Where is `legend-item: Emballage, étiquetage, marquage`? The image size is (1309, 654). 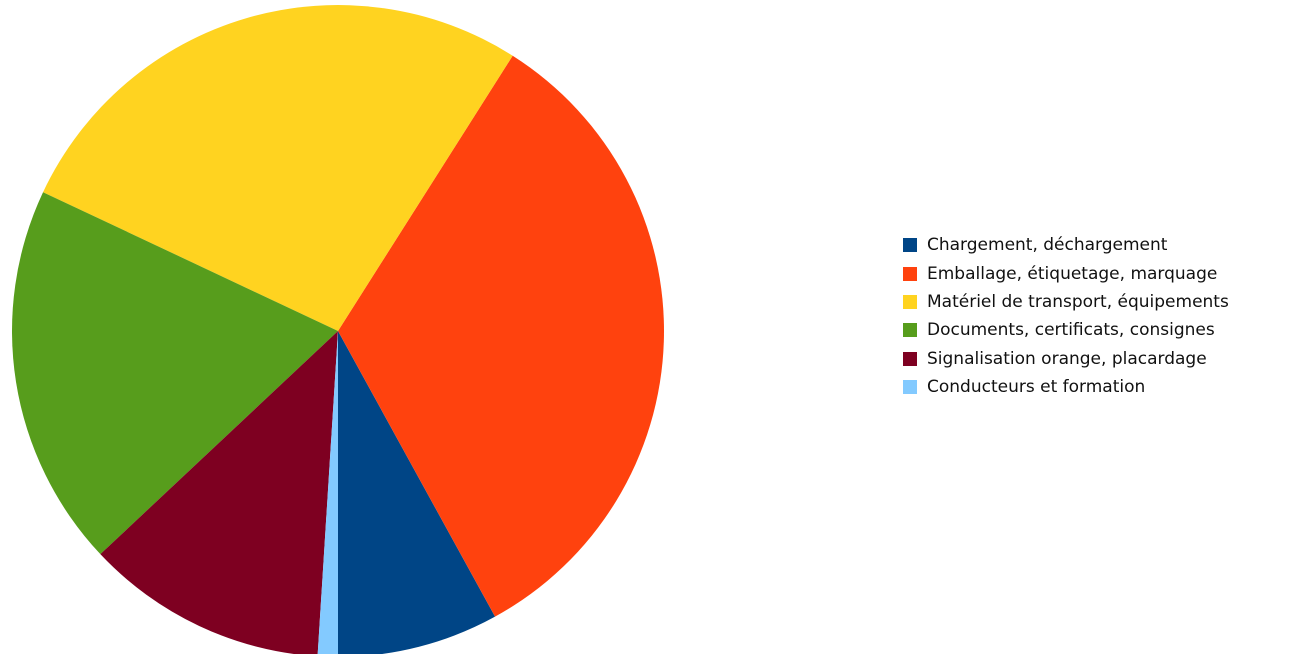
legend-item: Emballage, étiquetage, marquage is located at coordinates (1066, 273).